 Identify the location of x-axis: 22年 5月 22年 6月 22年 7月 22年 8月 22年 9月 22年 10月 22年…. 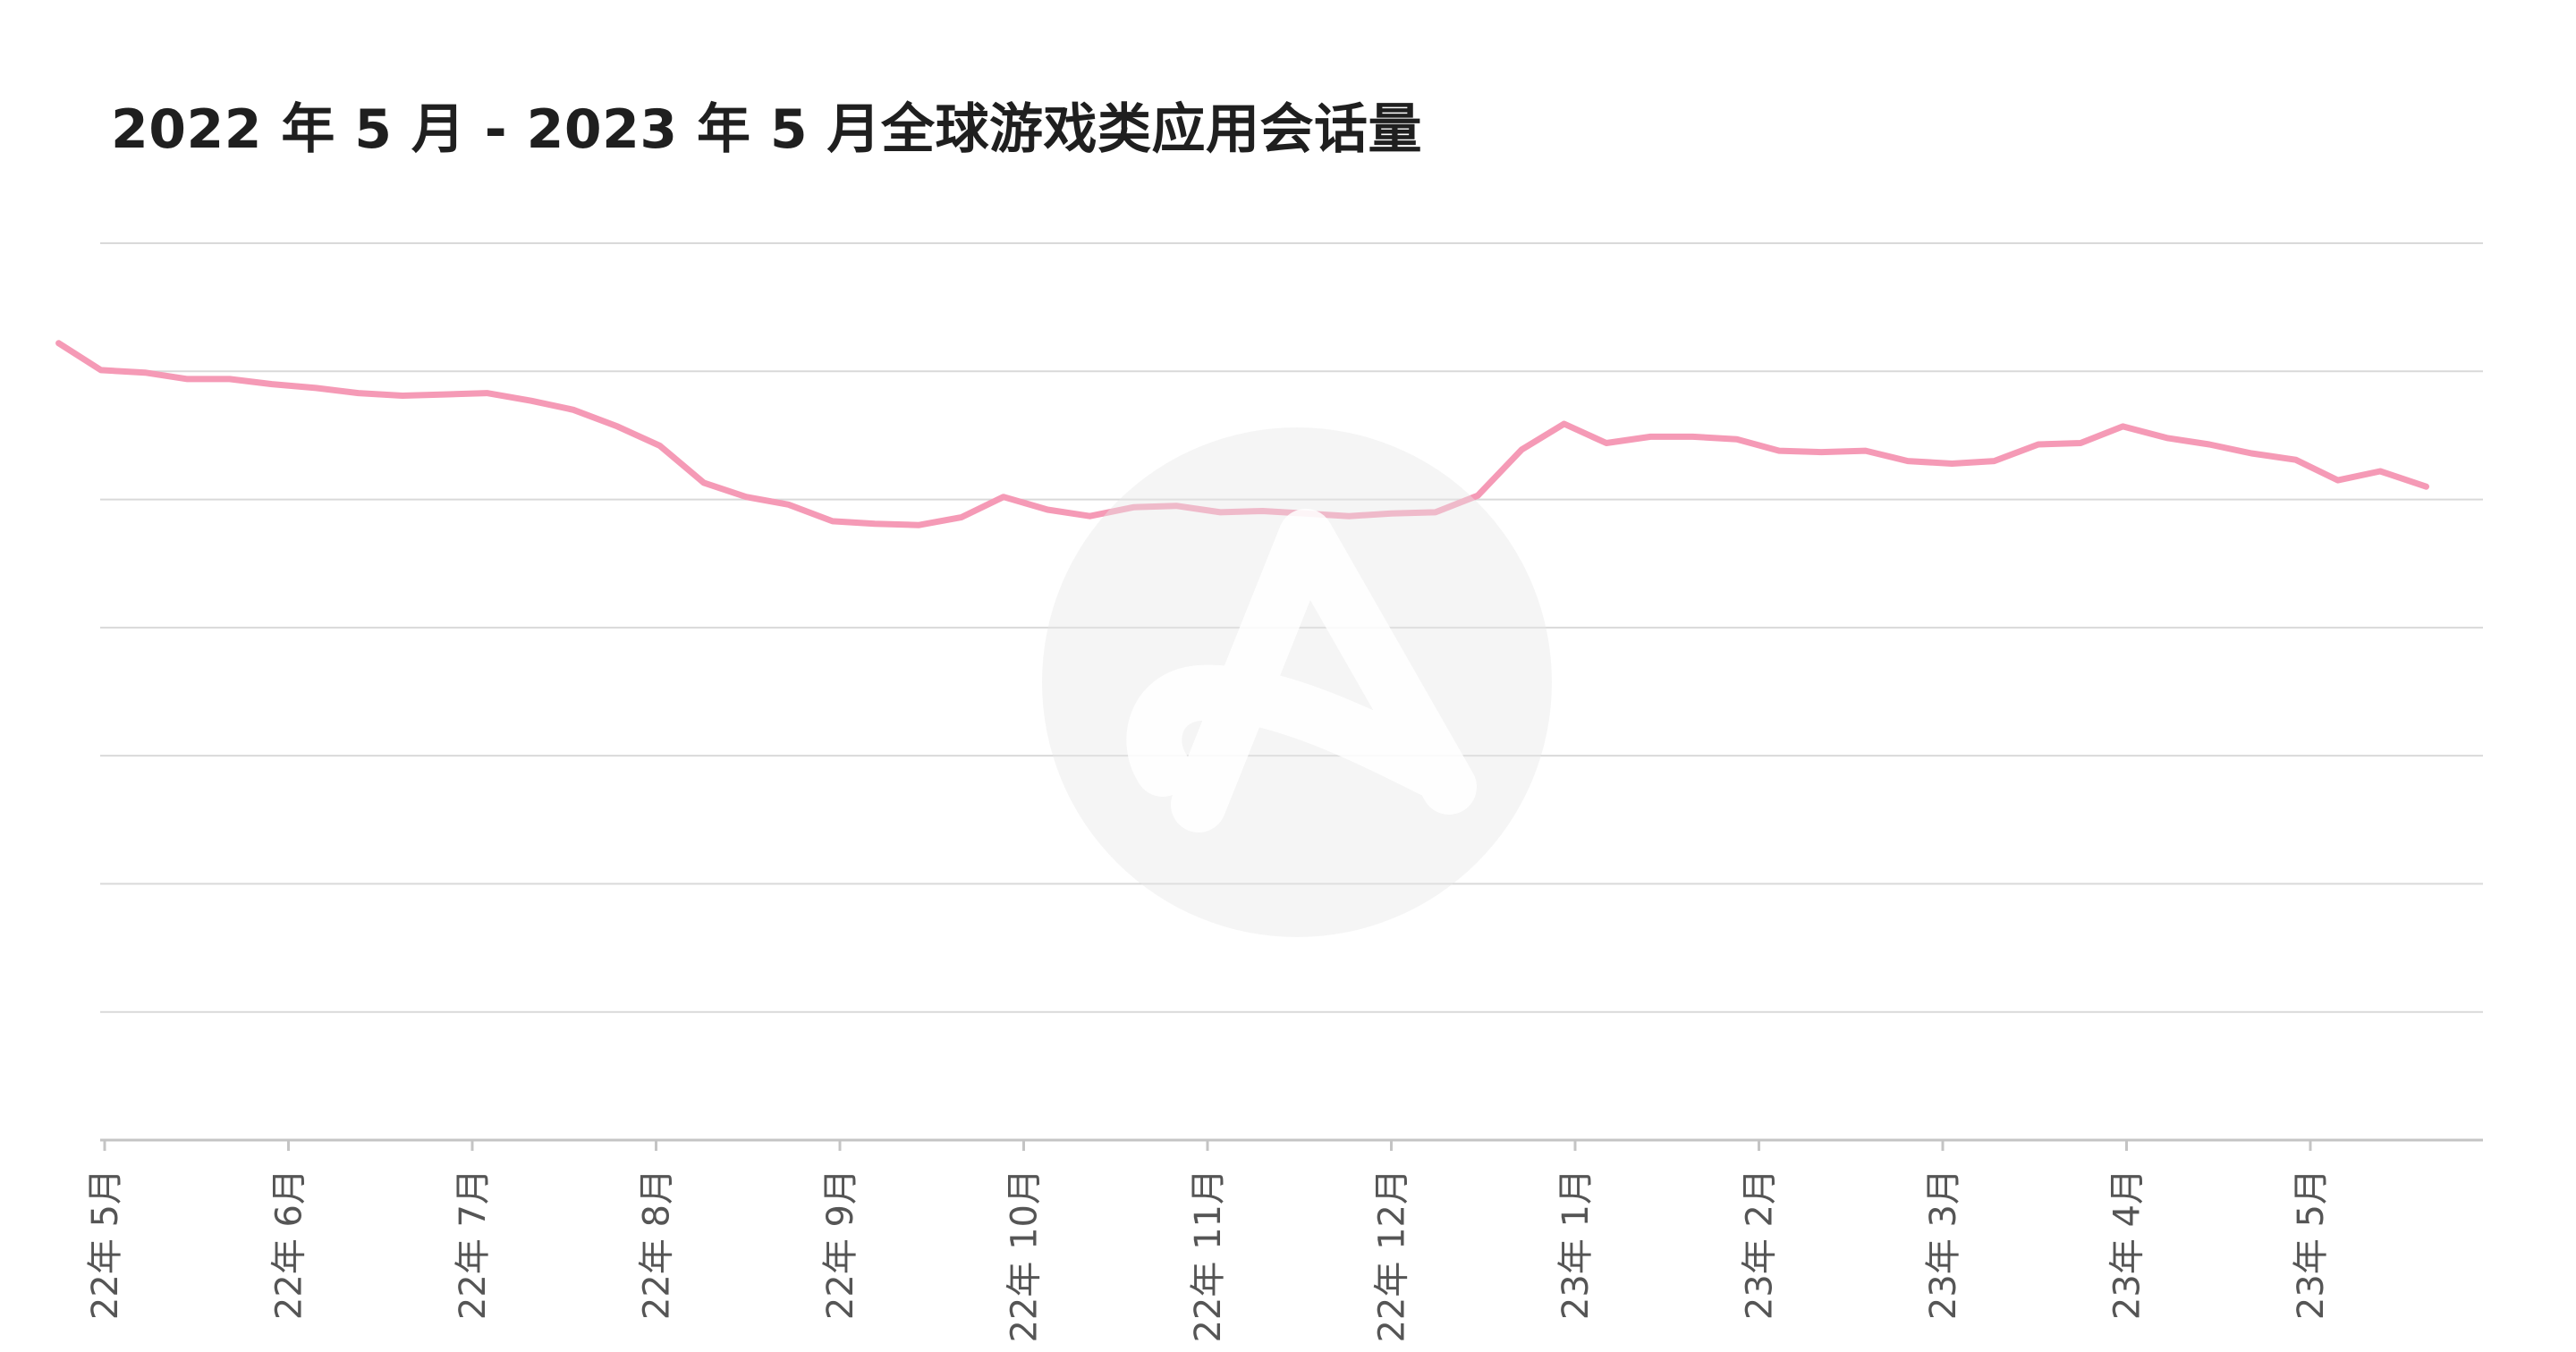
(1284, 1240).